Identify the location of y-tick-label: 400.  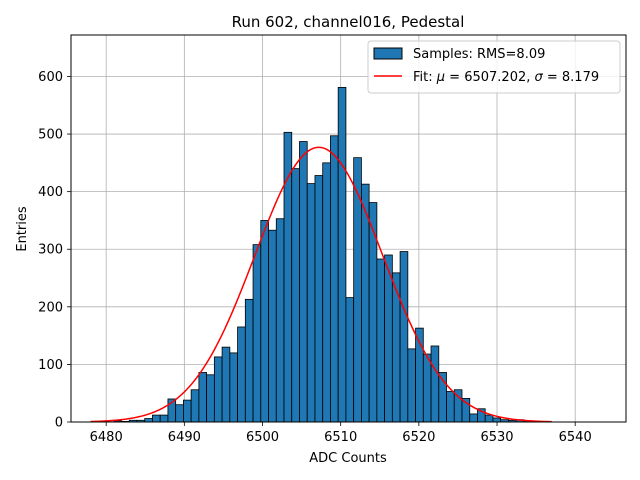
(50, 192).